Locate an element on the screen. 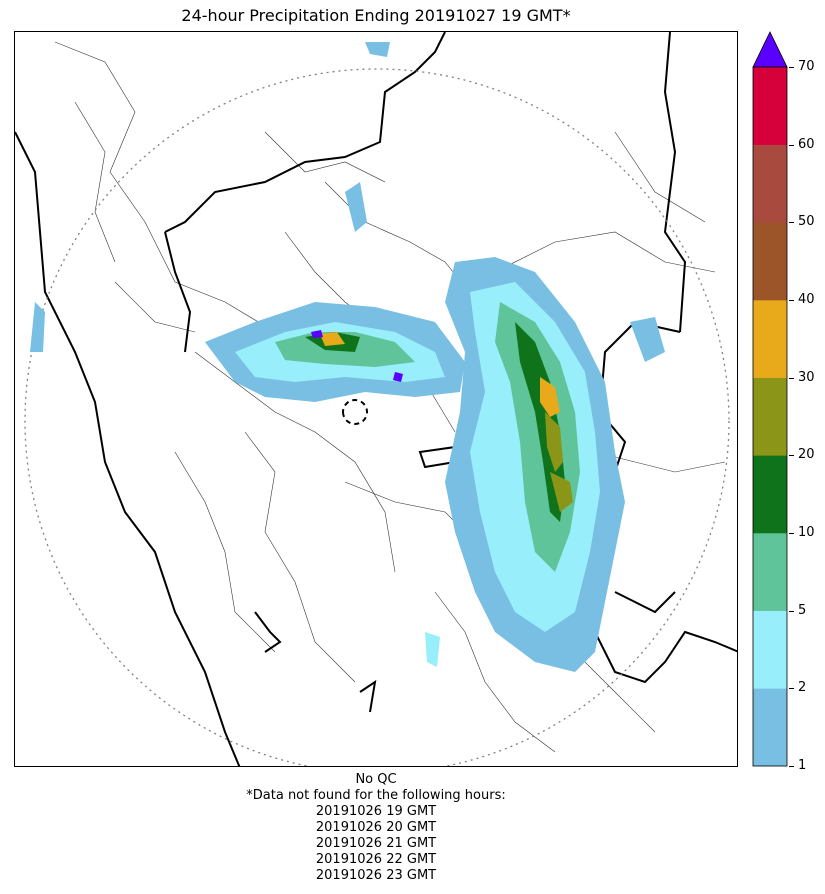 This screenshot has height=894, width=825. missing-data-note: *Data not found for the following hours: is located at coordinates (376, 795).